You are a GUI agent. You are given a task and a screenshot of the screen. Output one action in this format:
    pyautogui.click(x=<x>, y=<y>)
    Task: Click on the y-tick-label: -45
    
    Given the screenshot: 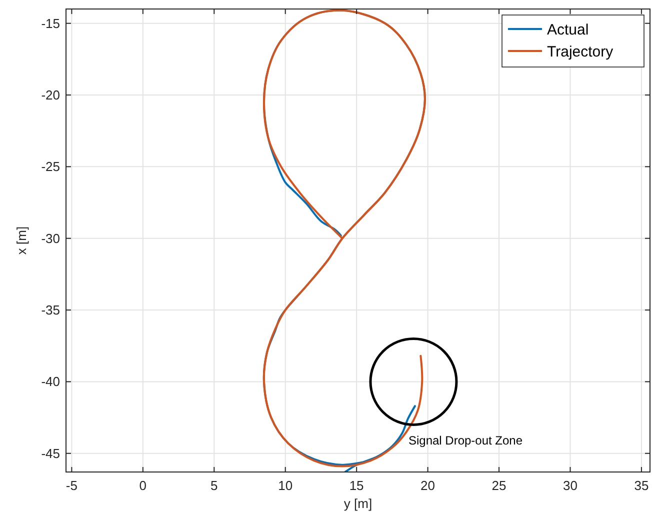 What is the action you would take?
    pyautogui.click(x=50, y=453)
    